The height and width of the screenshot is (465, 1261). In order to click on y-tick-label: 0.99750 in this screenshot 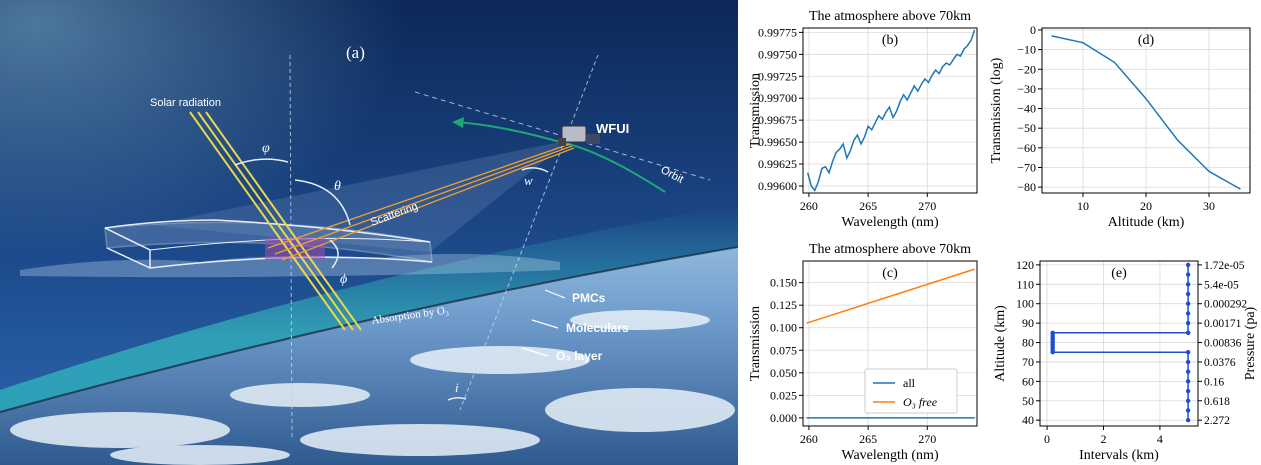, I will do `click(777, 54)`.